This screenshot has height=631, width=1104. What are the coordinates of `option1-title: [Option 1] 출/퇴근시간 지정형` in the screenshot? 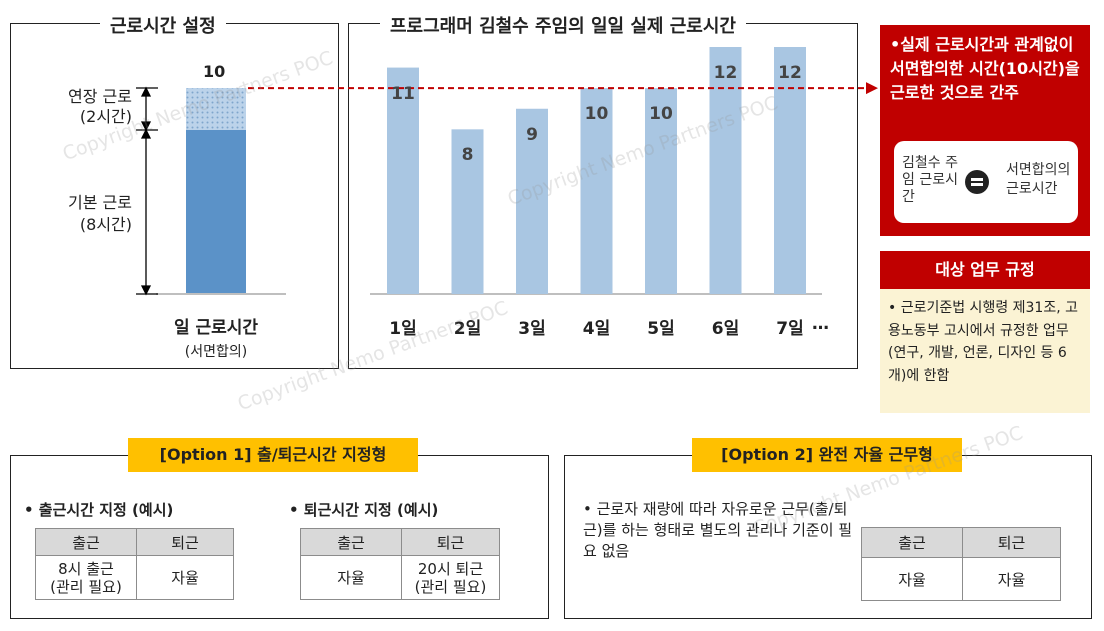 It's located at (273, 455).